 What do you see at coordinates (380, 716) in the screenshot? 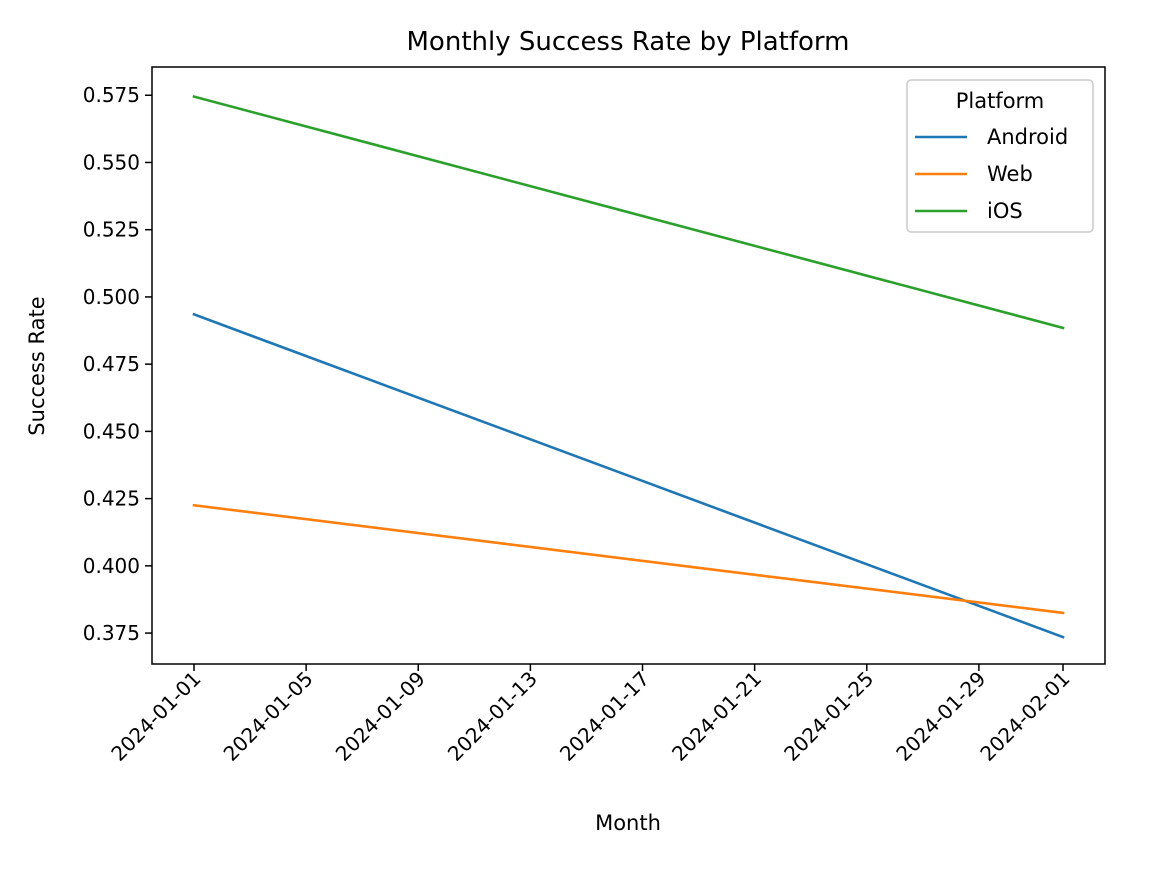
I see `x-tick-label: 2024-01-09` at bounding box center [380, 716].